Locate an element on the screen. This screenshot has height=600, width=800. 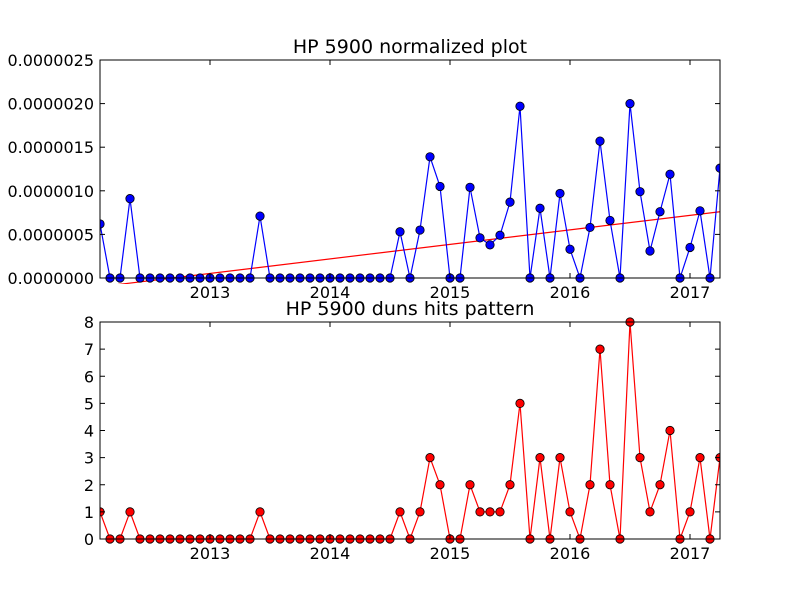
chart-title: HP 5900 normalized plot is located at coordinates (410, 47).